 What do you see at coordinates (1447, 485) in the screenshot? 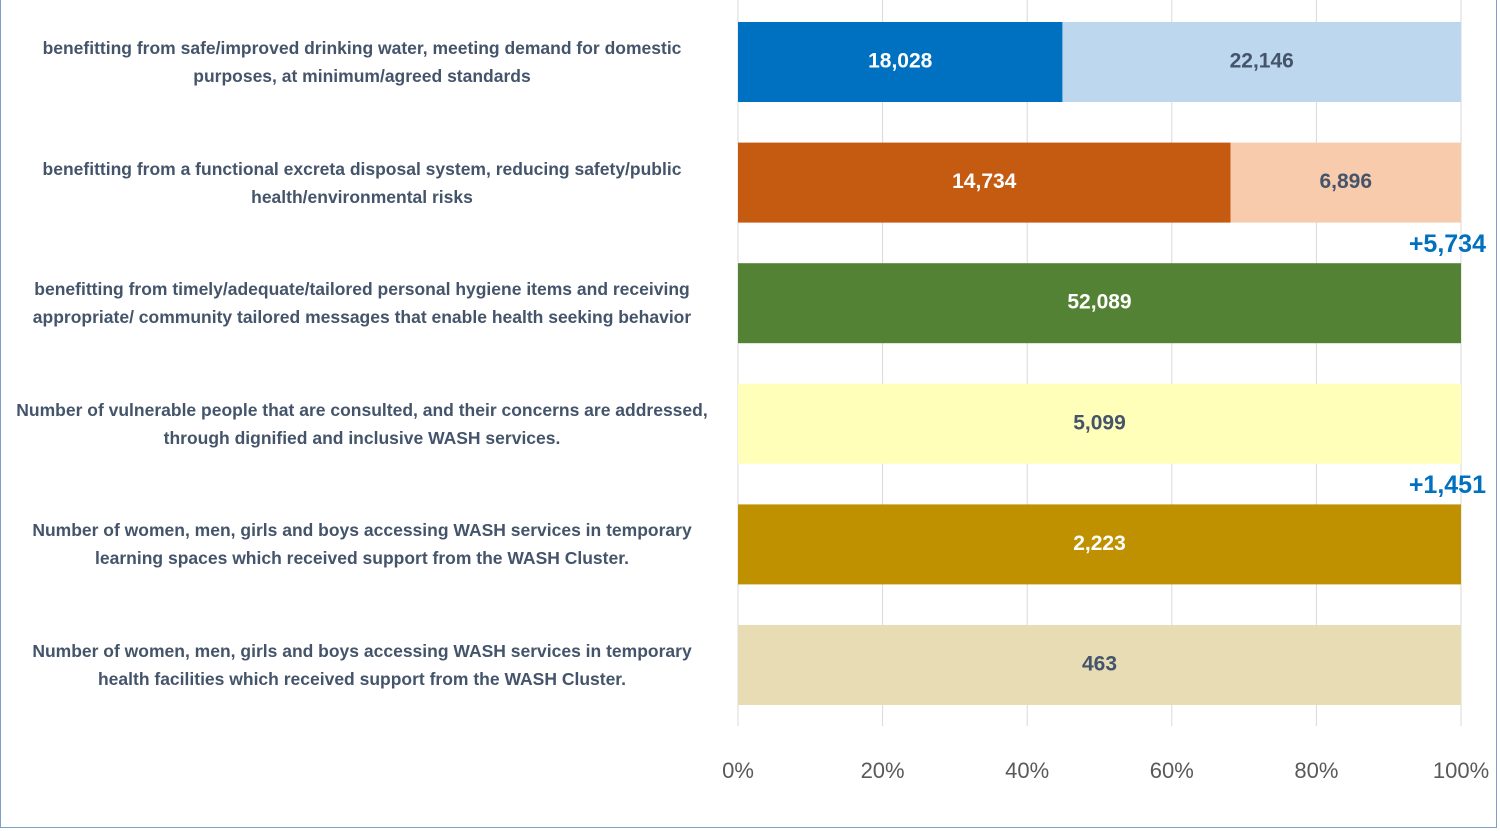
I see `annotation: +1,451` at bounding box center [1447, 485].